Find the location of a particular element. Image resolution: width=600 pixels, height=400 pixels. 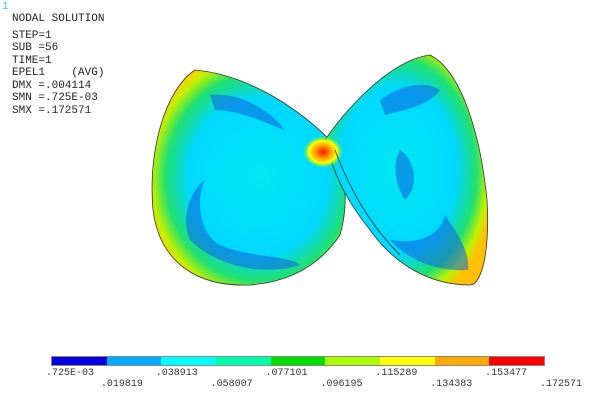

legend-label-5: .096195 is located at coordinates (341, 384).